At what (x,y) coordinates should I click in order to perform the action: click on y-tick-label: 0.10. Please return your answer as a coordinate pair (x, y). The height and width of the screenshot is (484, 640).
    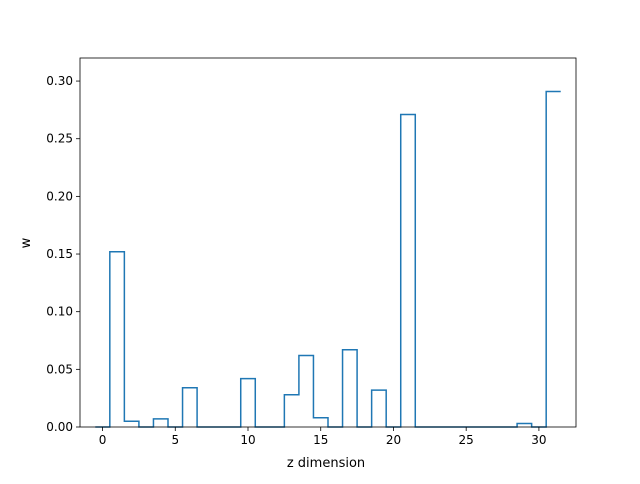
    Looking at the image, I should click on (59, 312).